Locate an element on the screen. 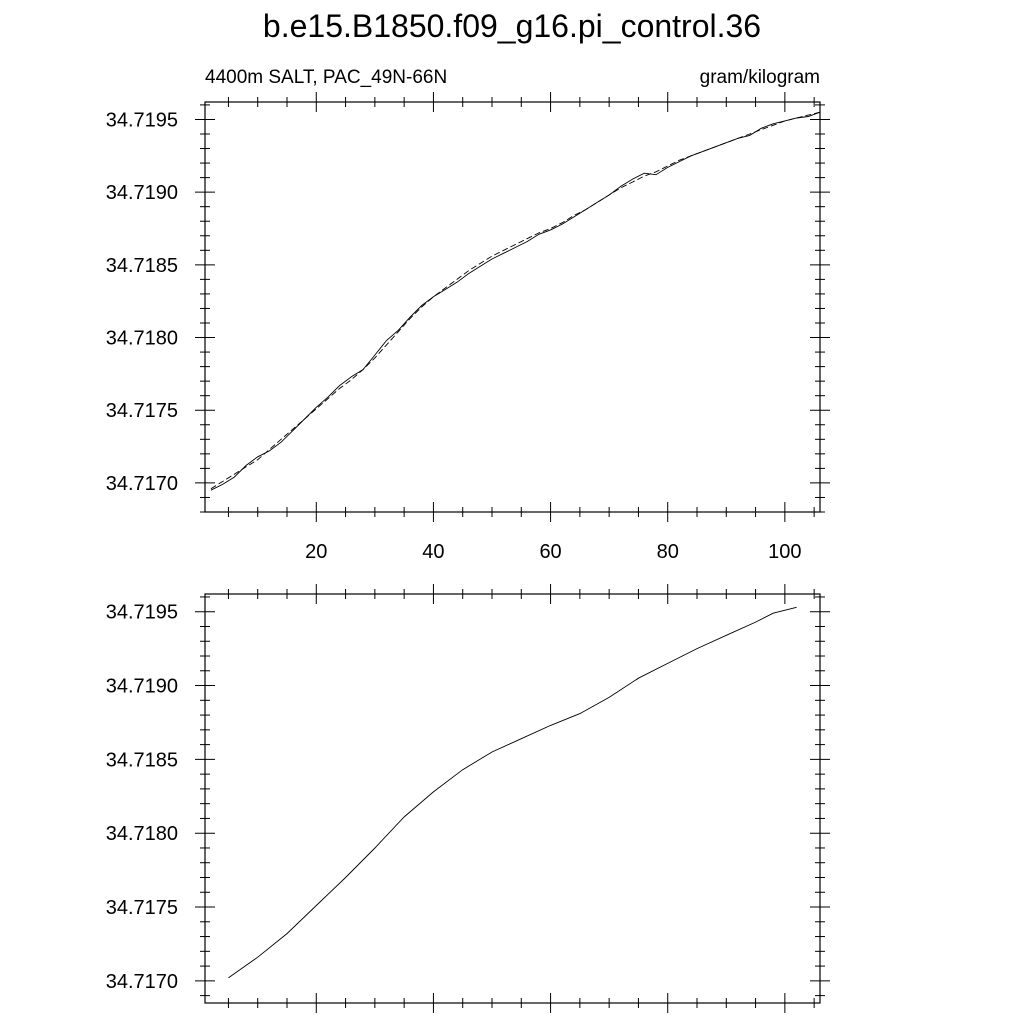  panel-0-y-tick-label: 34.7190 is located at coordinates (142, 193).